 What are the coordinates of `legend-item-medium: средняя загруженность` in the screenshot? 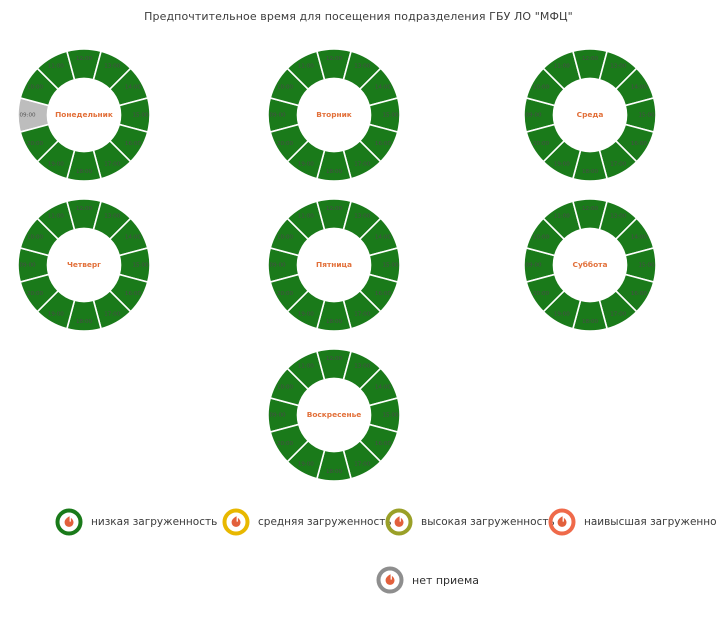 It's located at (307, 522).